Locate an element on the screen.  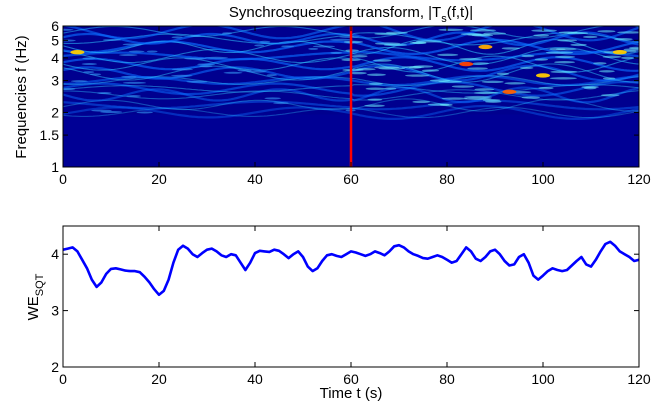
y-tick-label: 4 is located at coordinates (55, 58).